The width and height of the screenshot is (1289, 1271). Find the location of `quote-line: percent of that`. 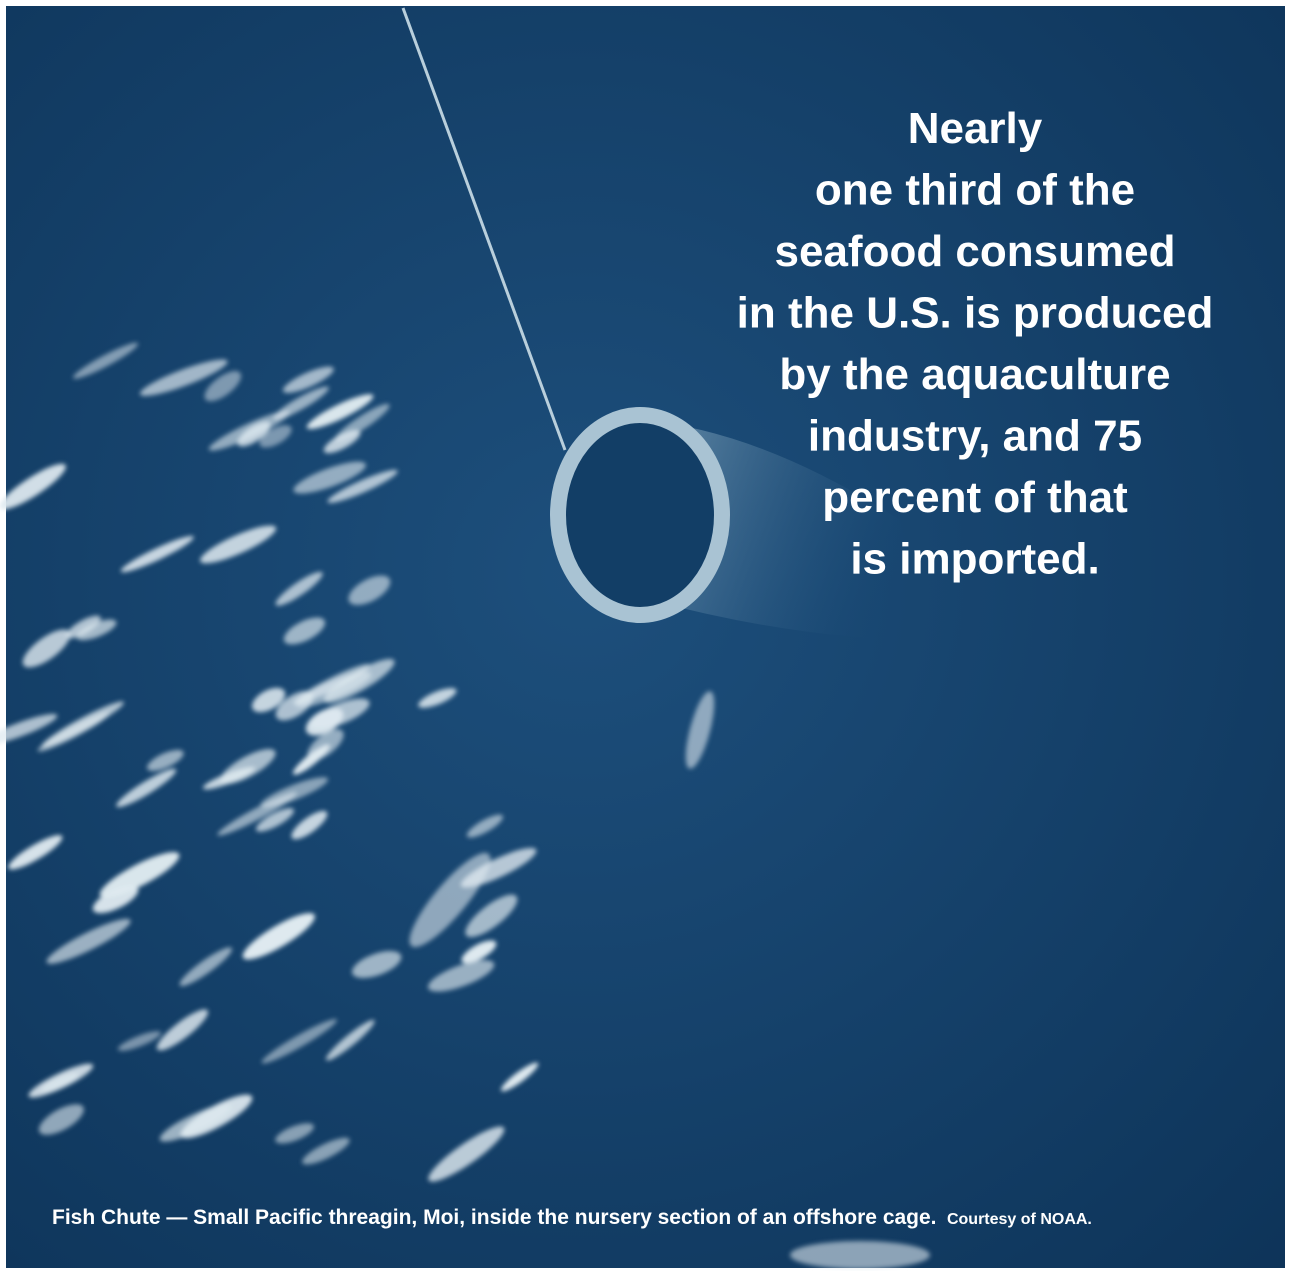

quote-line: percent of that is located at coordinates (975, 497).